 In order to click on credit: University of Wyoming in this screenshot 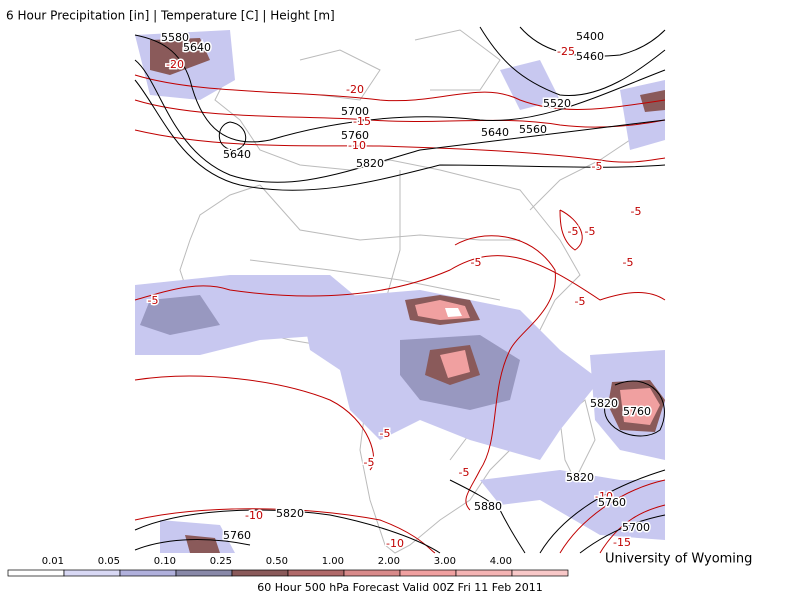, I will do `click(678, 559)`.